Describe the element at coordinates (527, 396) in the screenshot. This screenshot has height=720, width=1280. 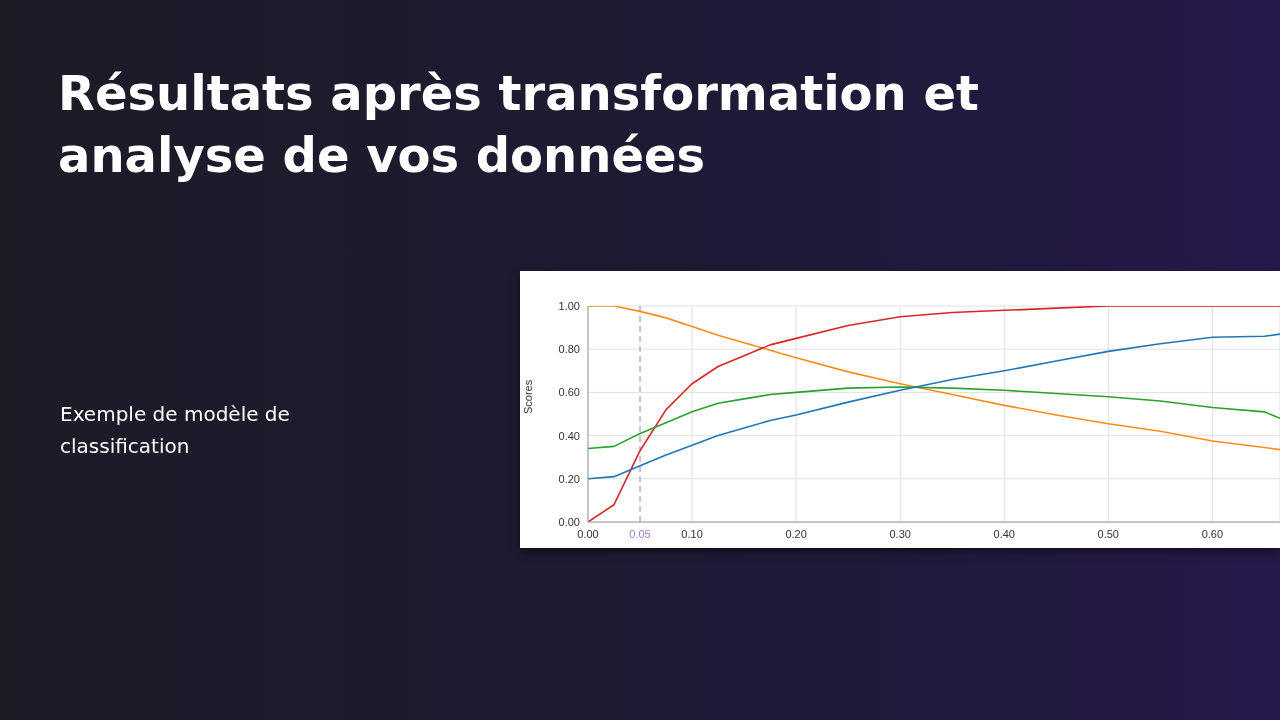
I see `y-axis-title: Scores` at that location.